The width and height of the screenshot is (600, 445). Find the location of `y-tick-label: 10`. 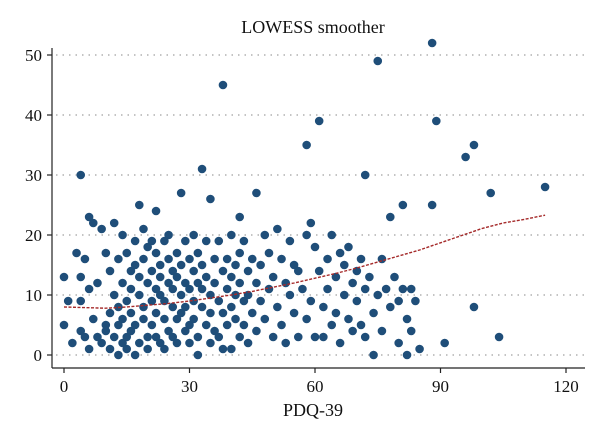

y-tick-label: 10 is located at coordinates (33, 295).